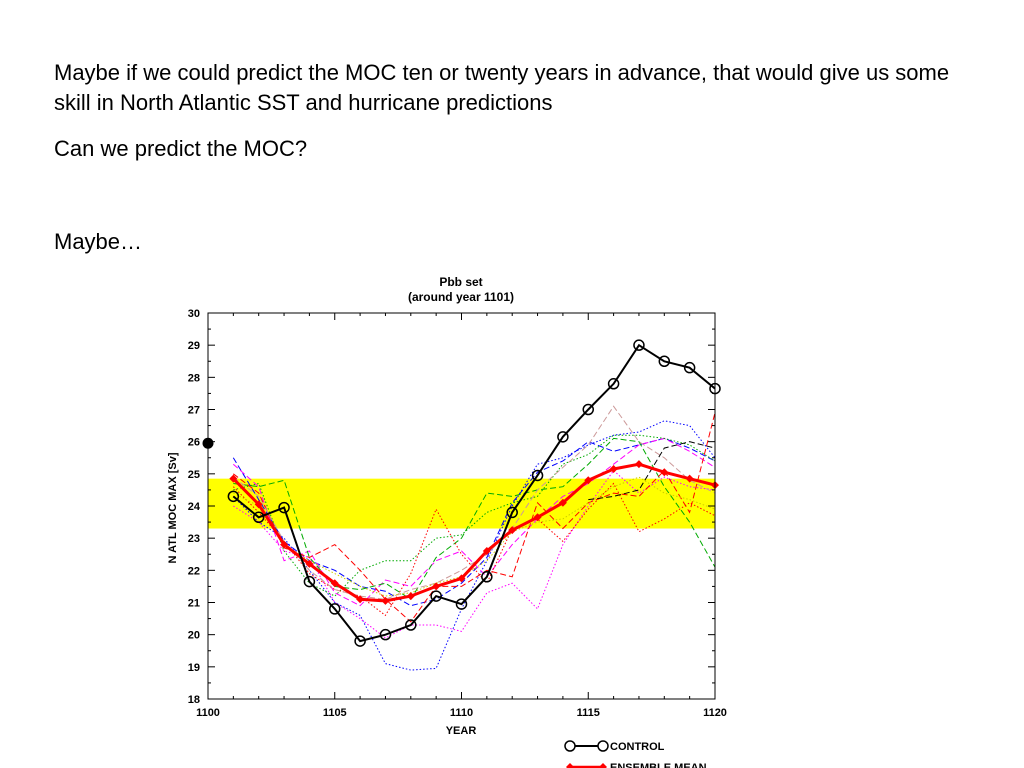  I want to click on y-tick-label: 20, so click(194, 636).